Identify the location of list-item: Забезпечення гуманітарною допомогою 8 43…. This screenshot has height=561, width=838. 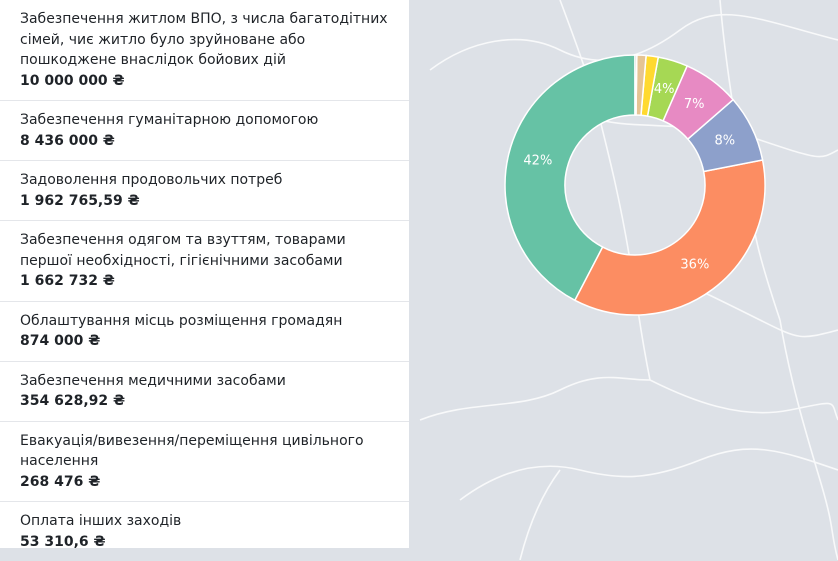
(204, 131).